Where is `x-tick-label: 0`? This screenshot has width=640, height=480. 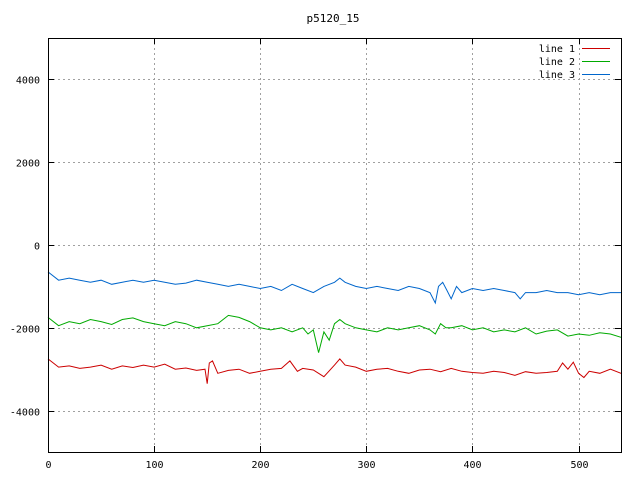 x-tick-label: 0 is located at coordinates (48, 465).